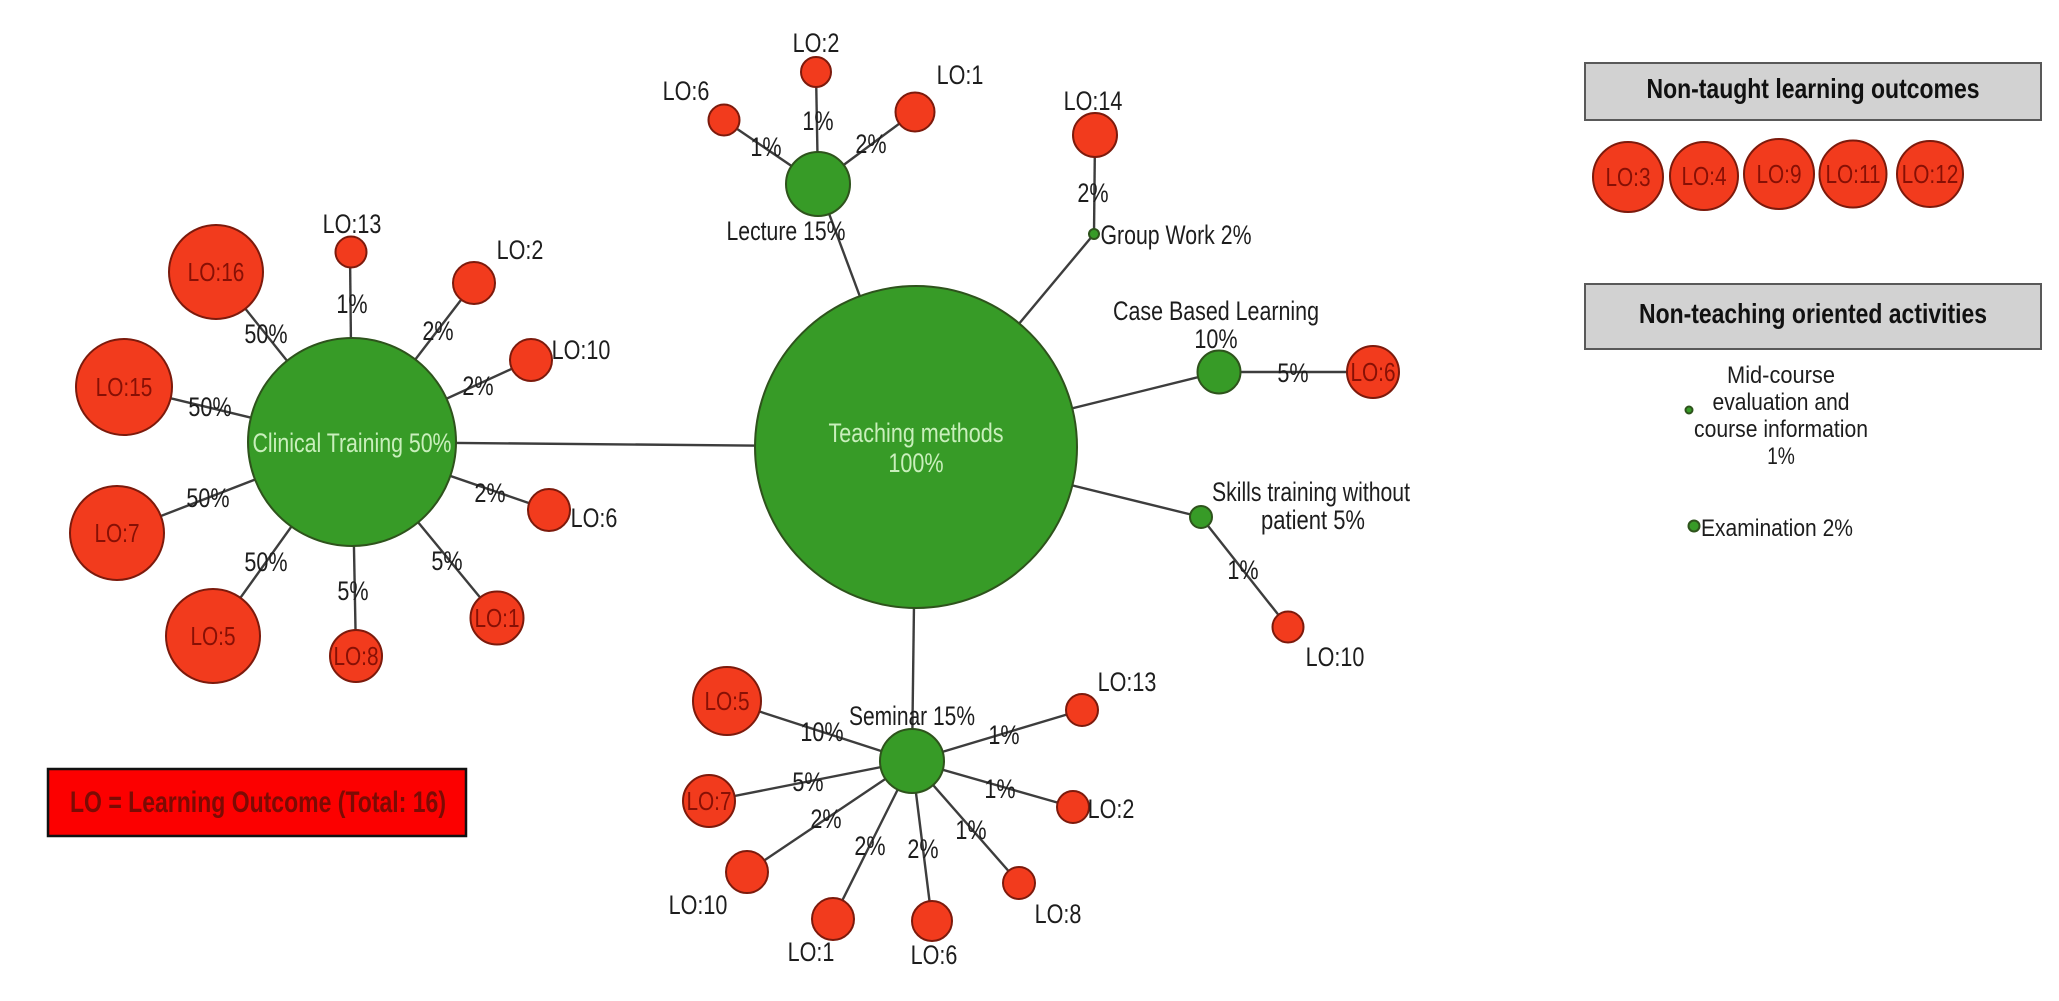 The width and height of the screenshot is (2059, 1001). Describe the element at coordinates (1781, 402) in the screenshot. I see `svg-text: evaluation and` at that location.